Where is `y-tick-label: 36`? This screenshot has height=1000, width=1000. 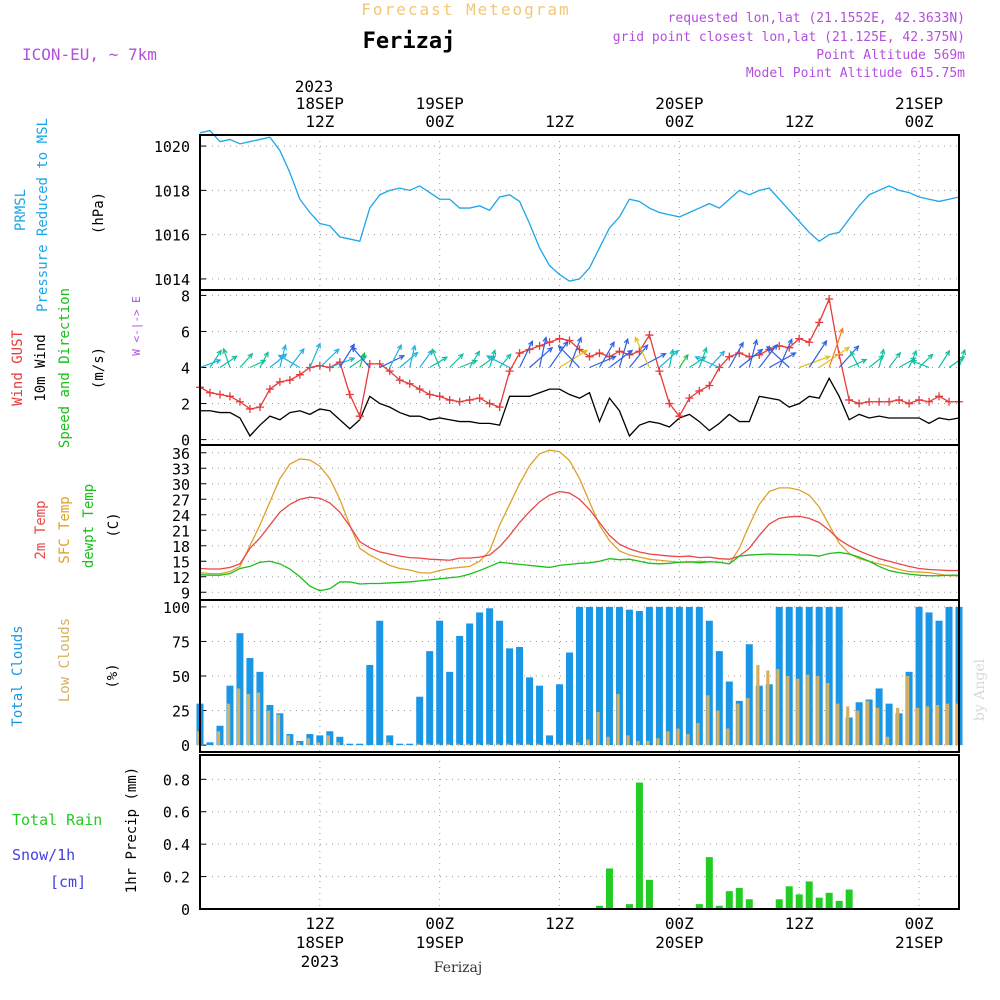
y-tick-label: 36 is located at coordinates (181, 454).